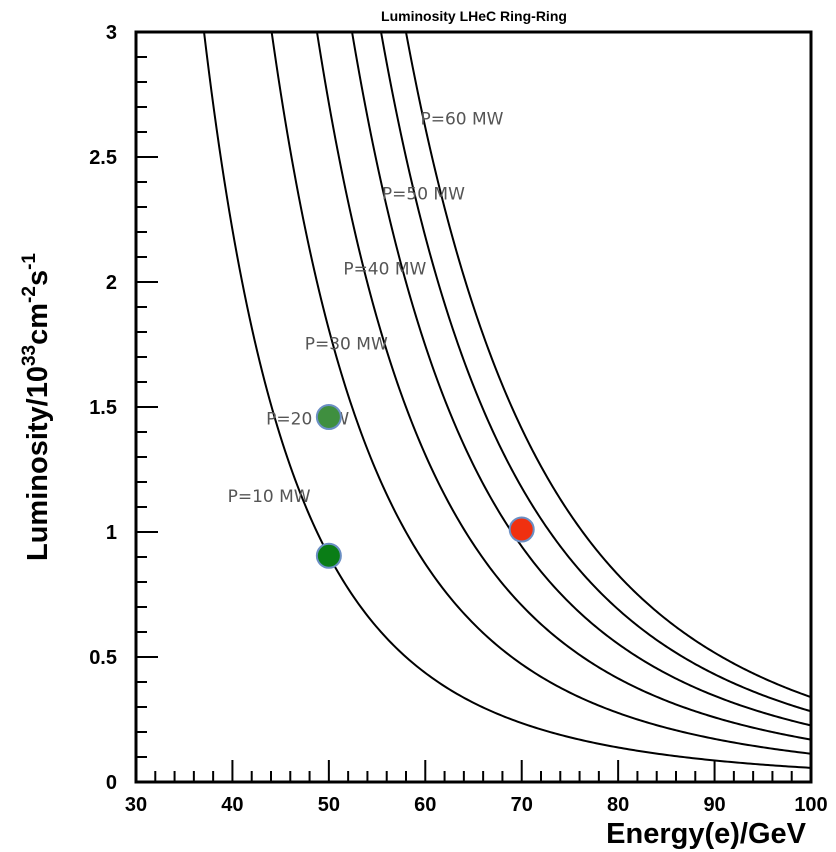  I want to click on y-axis-label-base: Luminosity/10, so click(38, 463).